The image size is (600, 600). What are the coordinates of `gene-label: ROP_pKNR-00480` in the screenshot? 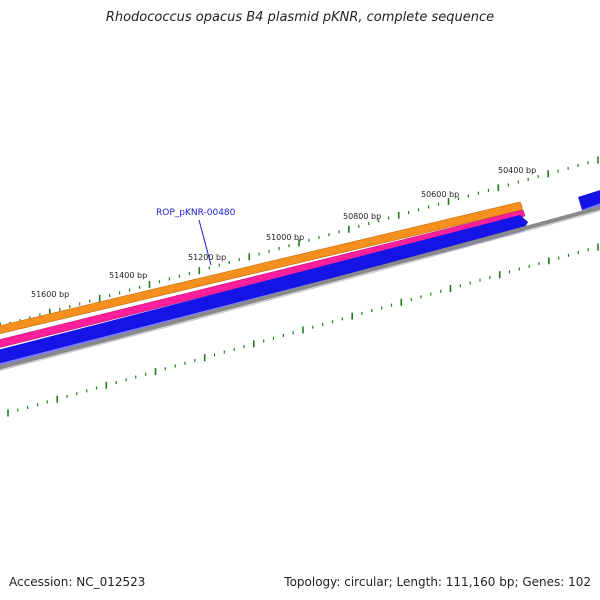 It's located at (196, 213).